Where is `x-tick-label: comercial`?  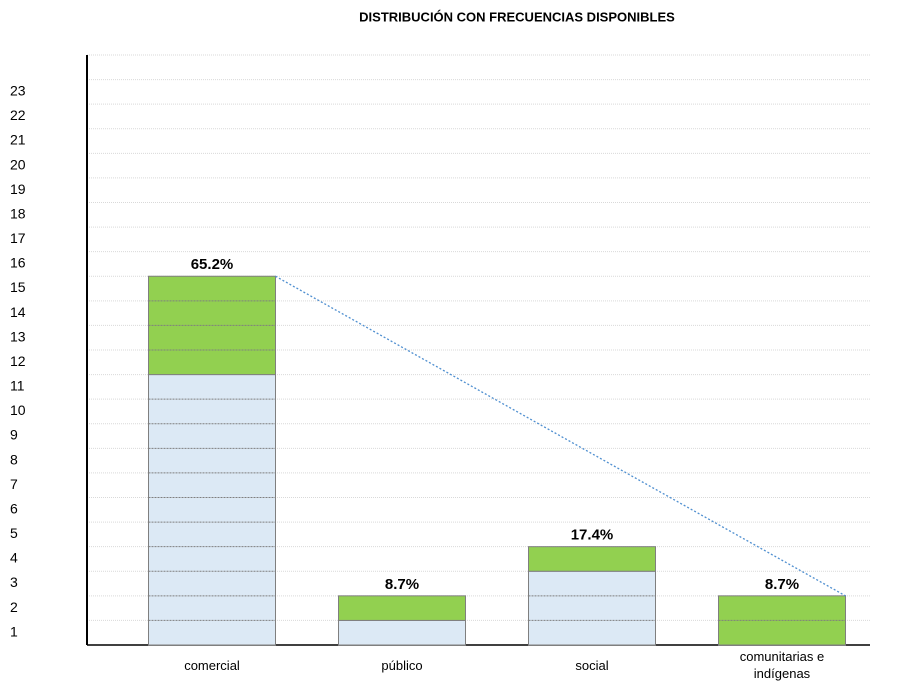 x-tick-label: comercial is located at coordinates (212, 665).